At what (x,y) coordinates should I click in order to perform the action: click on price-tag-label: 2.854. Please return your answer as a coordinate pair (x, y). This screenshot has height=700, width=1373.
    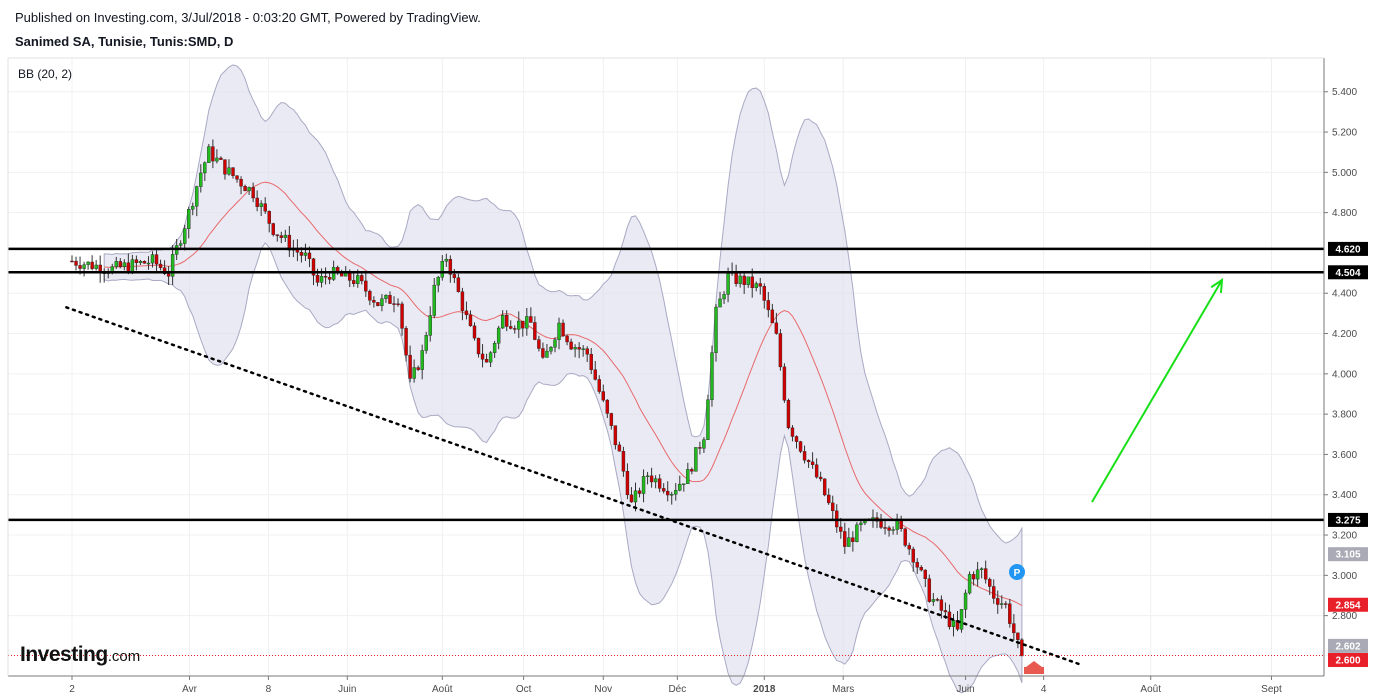
    Looking at the image, I should click on (1347, 605).